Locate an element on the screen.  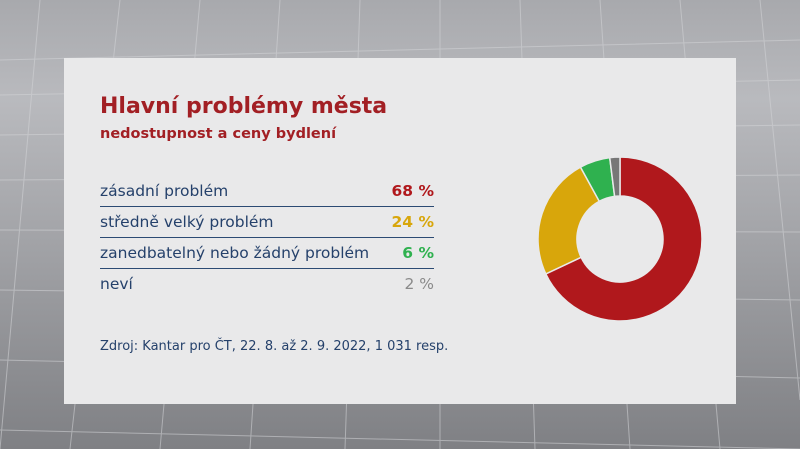
legend-row: neví 2 % is located at coordinates (267, 284).